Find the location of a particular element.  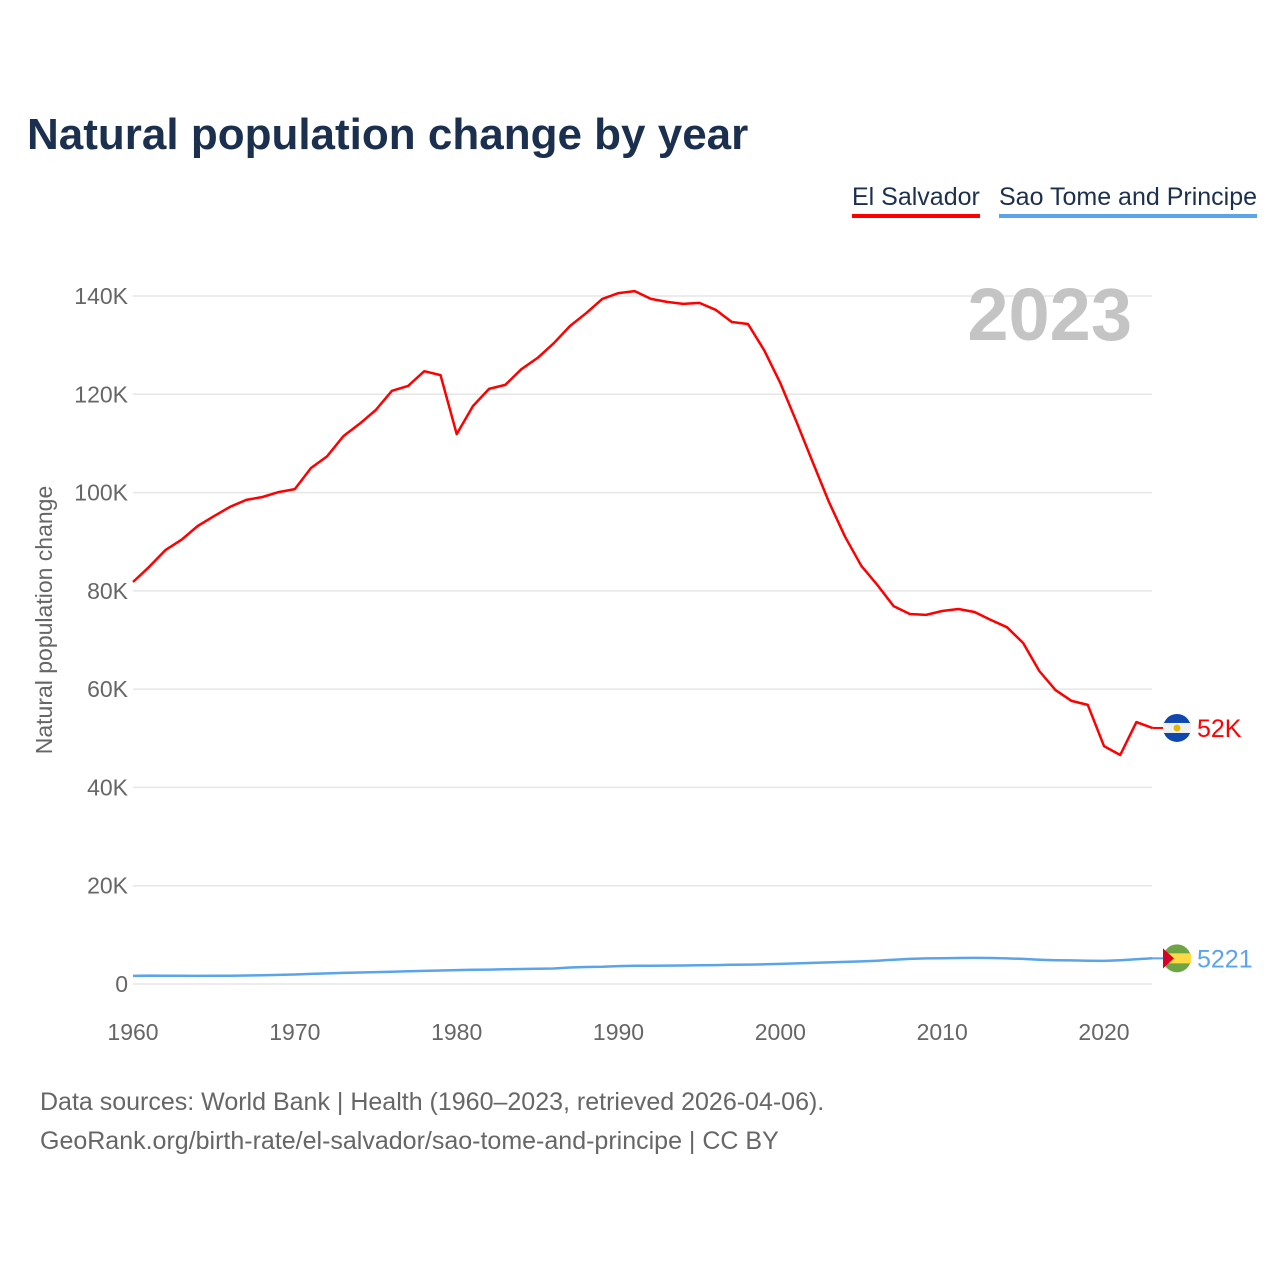

y-tick-label: 100K is located at coordinates (101, 493).